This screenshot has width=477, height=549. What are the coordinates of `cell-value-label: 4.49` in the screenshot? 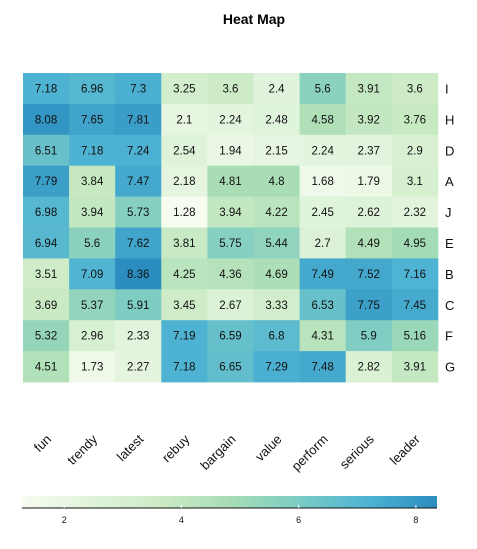 It's located at (369, 244).